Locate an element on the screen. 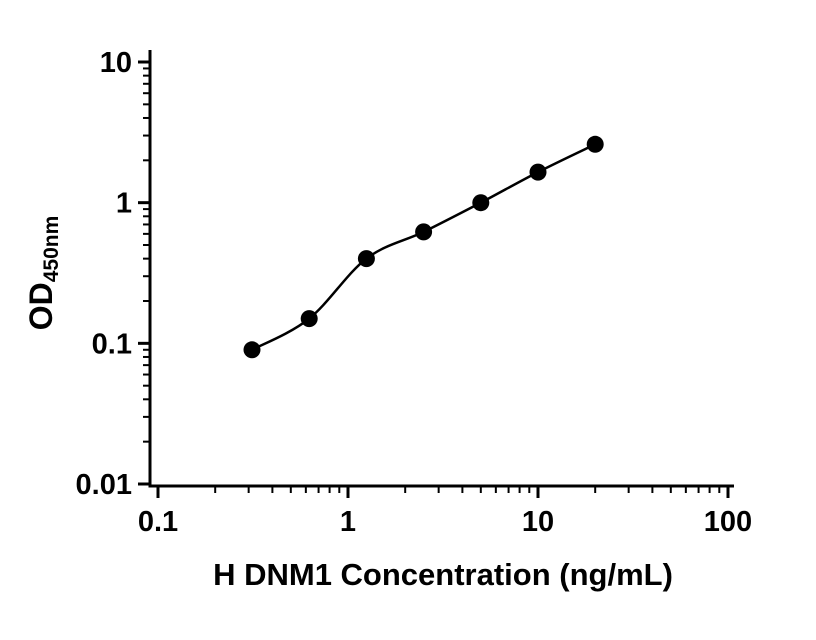  y-axis-title: OD450nm is located at coordinates (43, 273).